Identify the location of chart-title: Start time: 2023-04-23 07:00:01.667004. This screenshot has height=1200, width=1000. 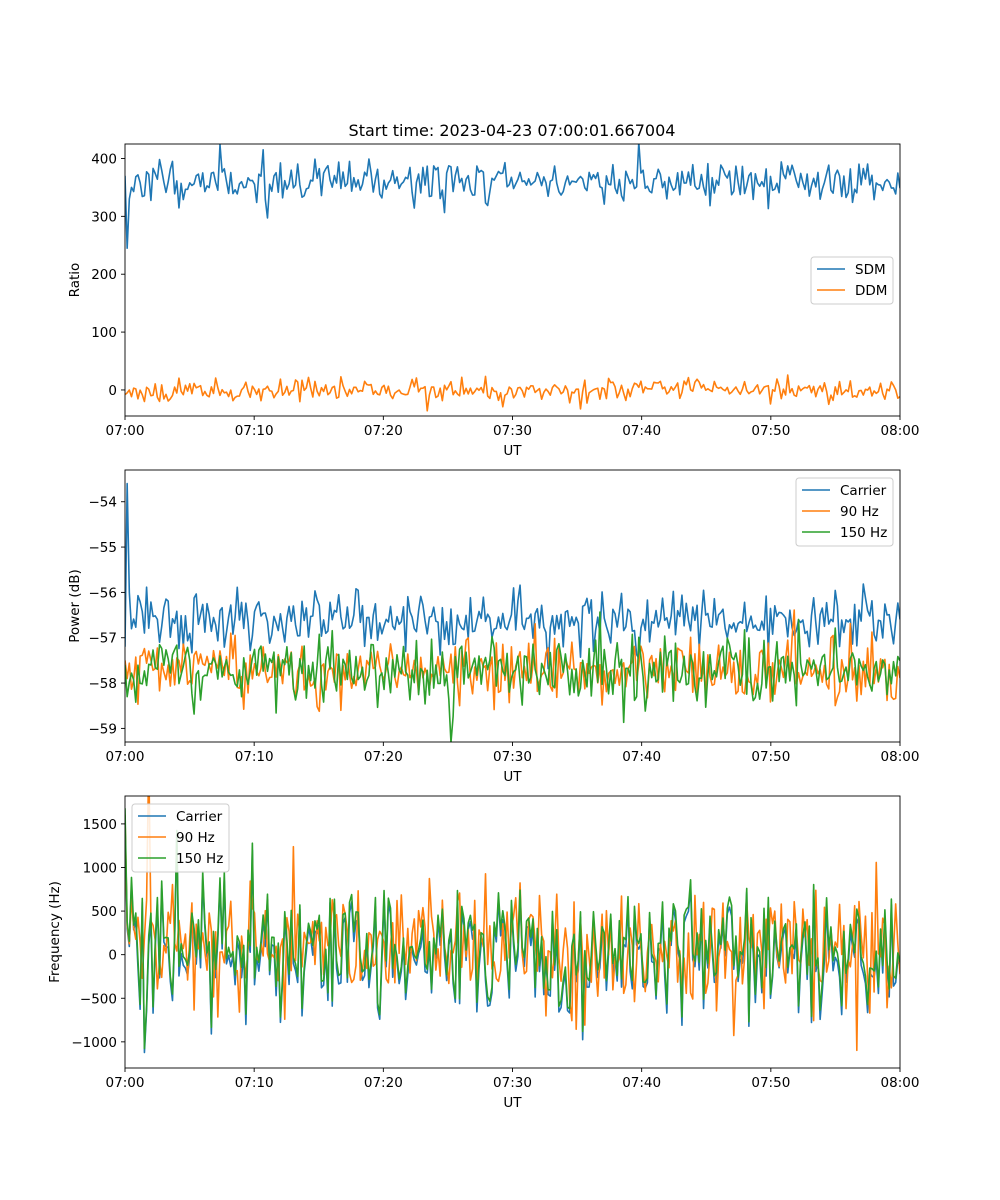
(512, 130).